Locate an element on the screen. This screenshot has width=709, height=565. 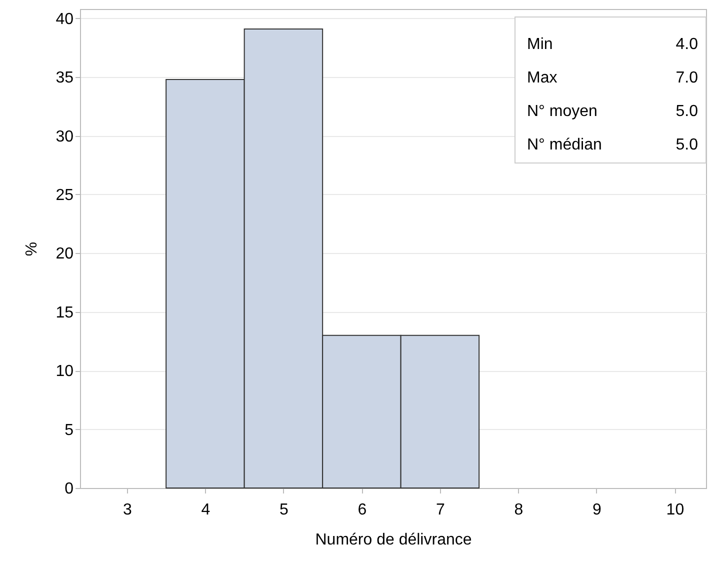
y-tick-label: 35 is located at coordinates (65, 78).